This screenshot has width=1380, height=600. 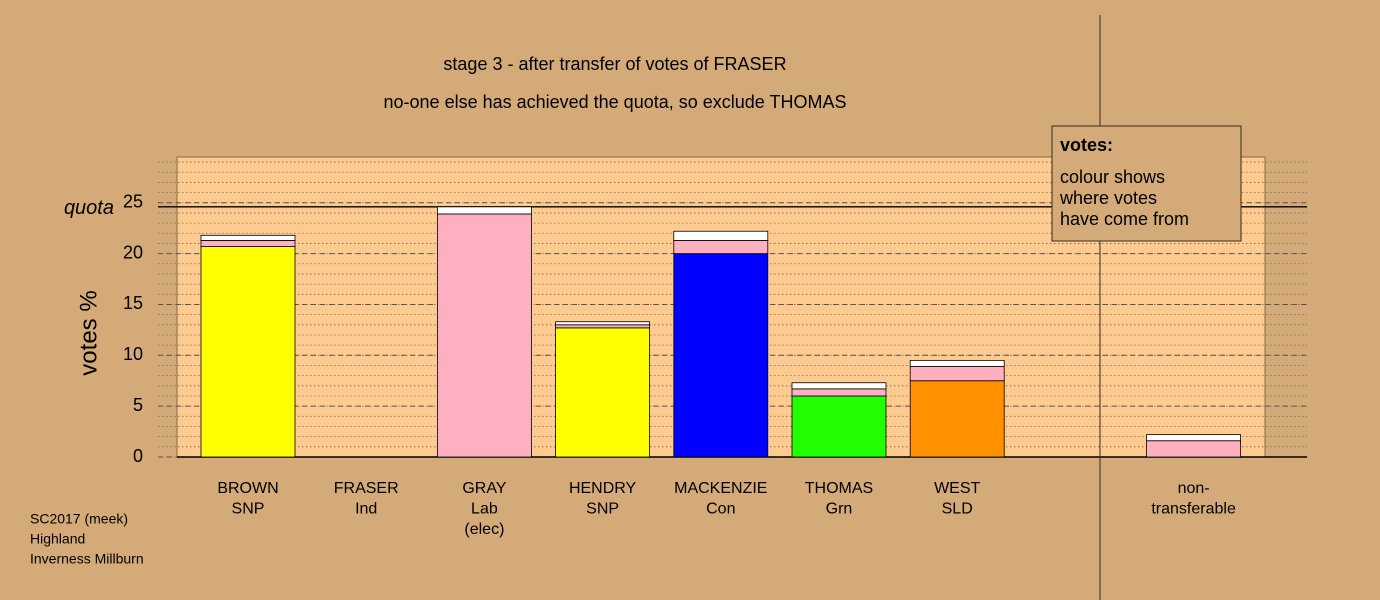 What do you see at coordinates (484, 509) in the screenshot?
I see `x-tick-label: Lab` at bounding box center [484, 509].